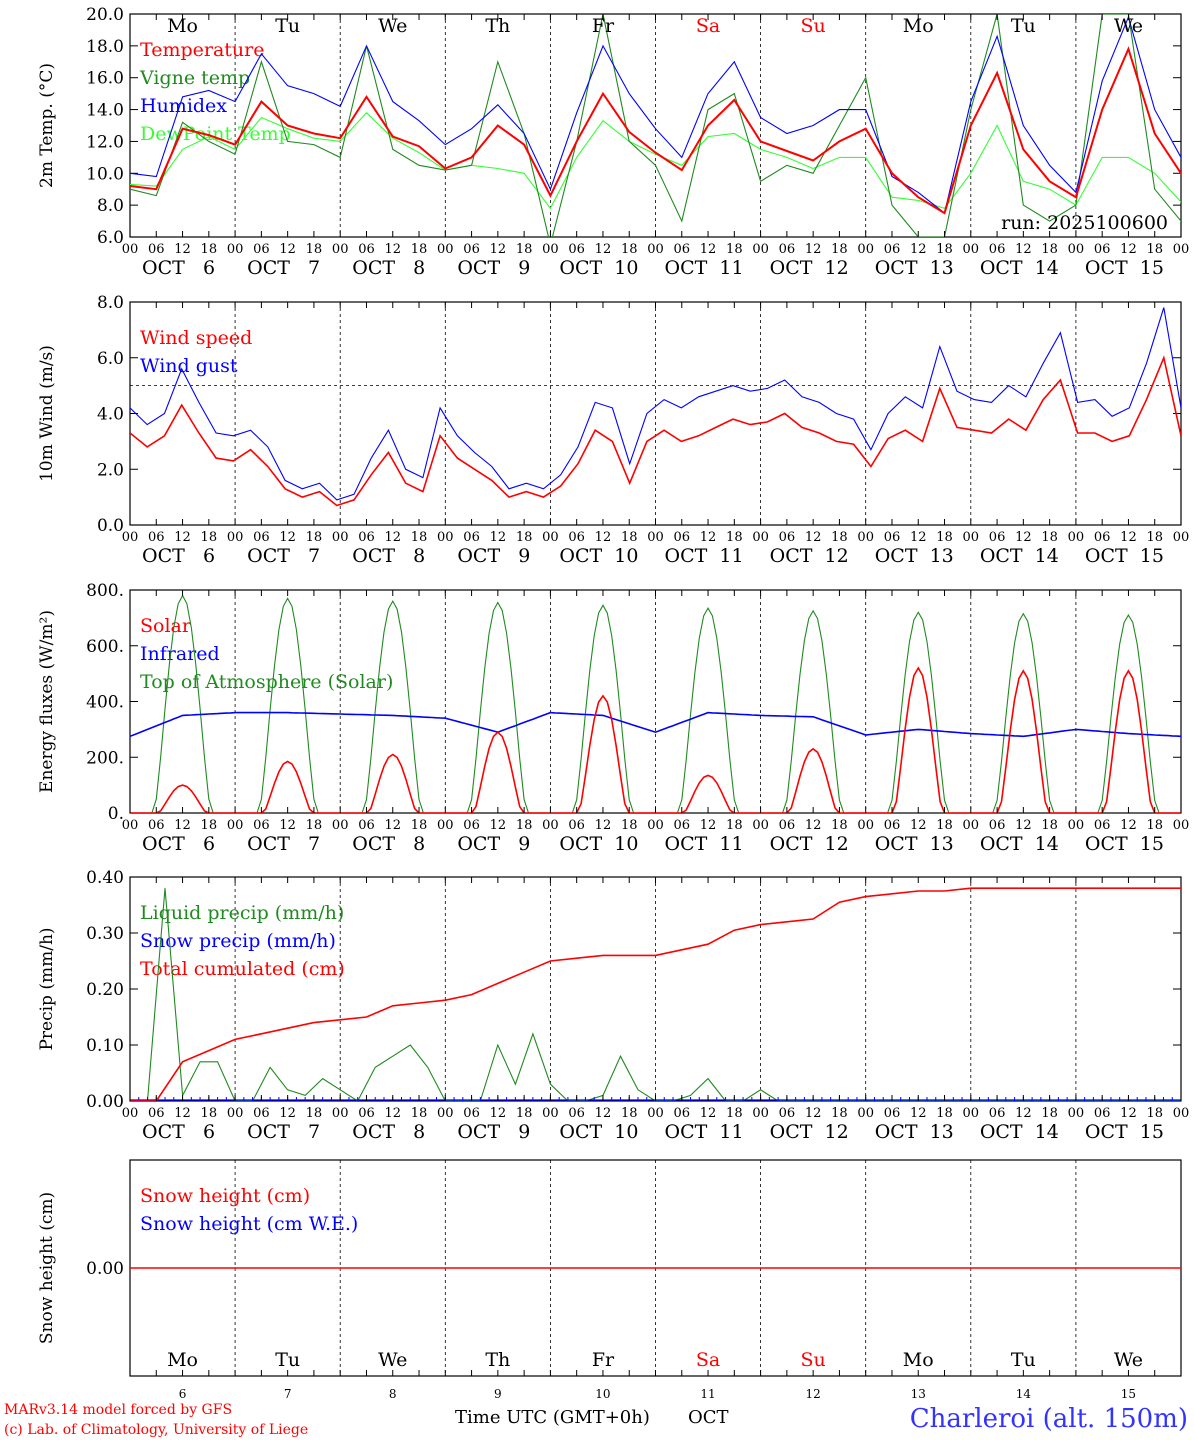 The height and width of the screenshot is (1440, 1194). What do you see at coordinates (1019, 1132) in the screenshot?
I see `x-date-label: OCT 14` at bounding box center [1019, 1132].